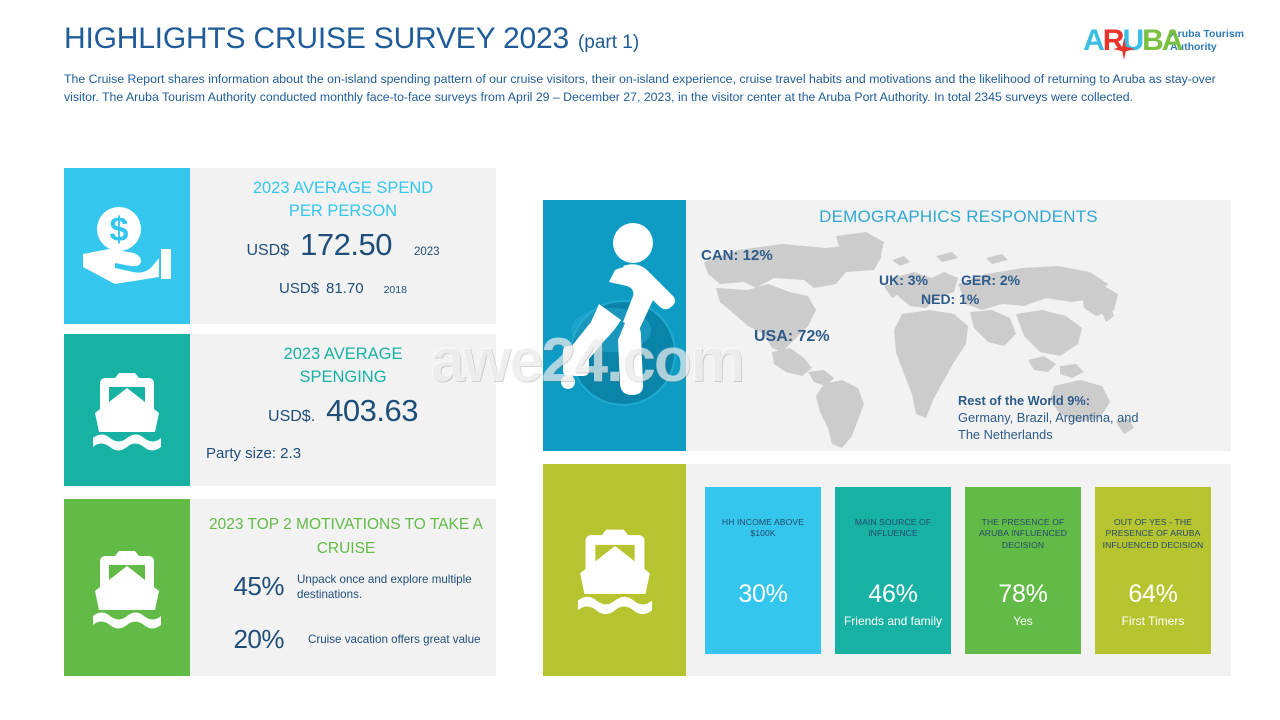 The image size is (1280, 720). I want to click on stat-box-footer: First Timers, so click(1153, 620).